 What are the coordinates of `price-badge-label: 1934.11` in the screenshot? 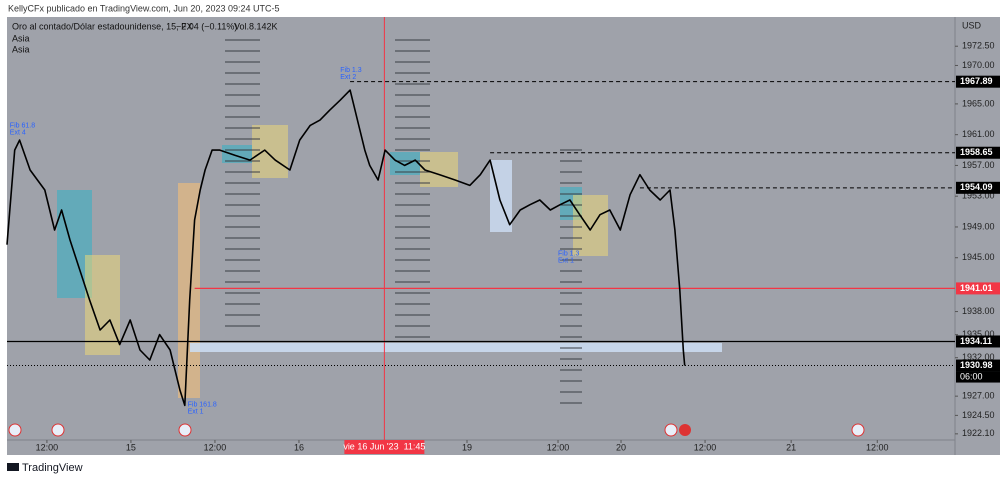 It's located at (976, 341).